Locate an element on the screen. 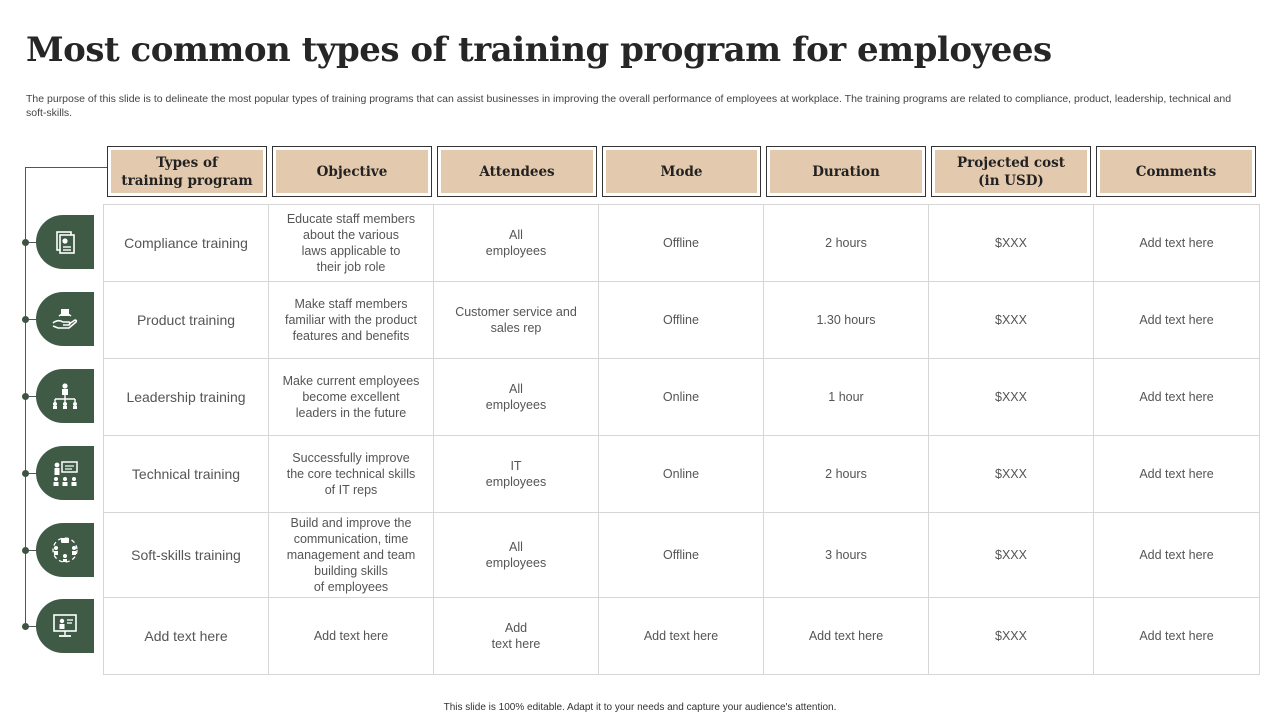  header-objective: Objective is located at coordinates (352, 171).